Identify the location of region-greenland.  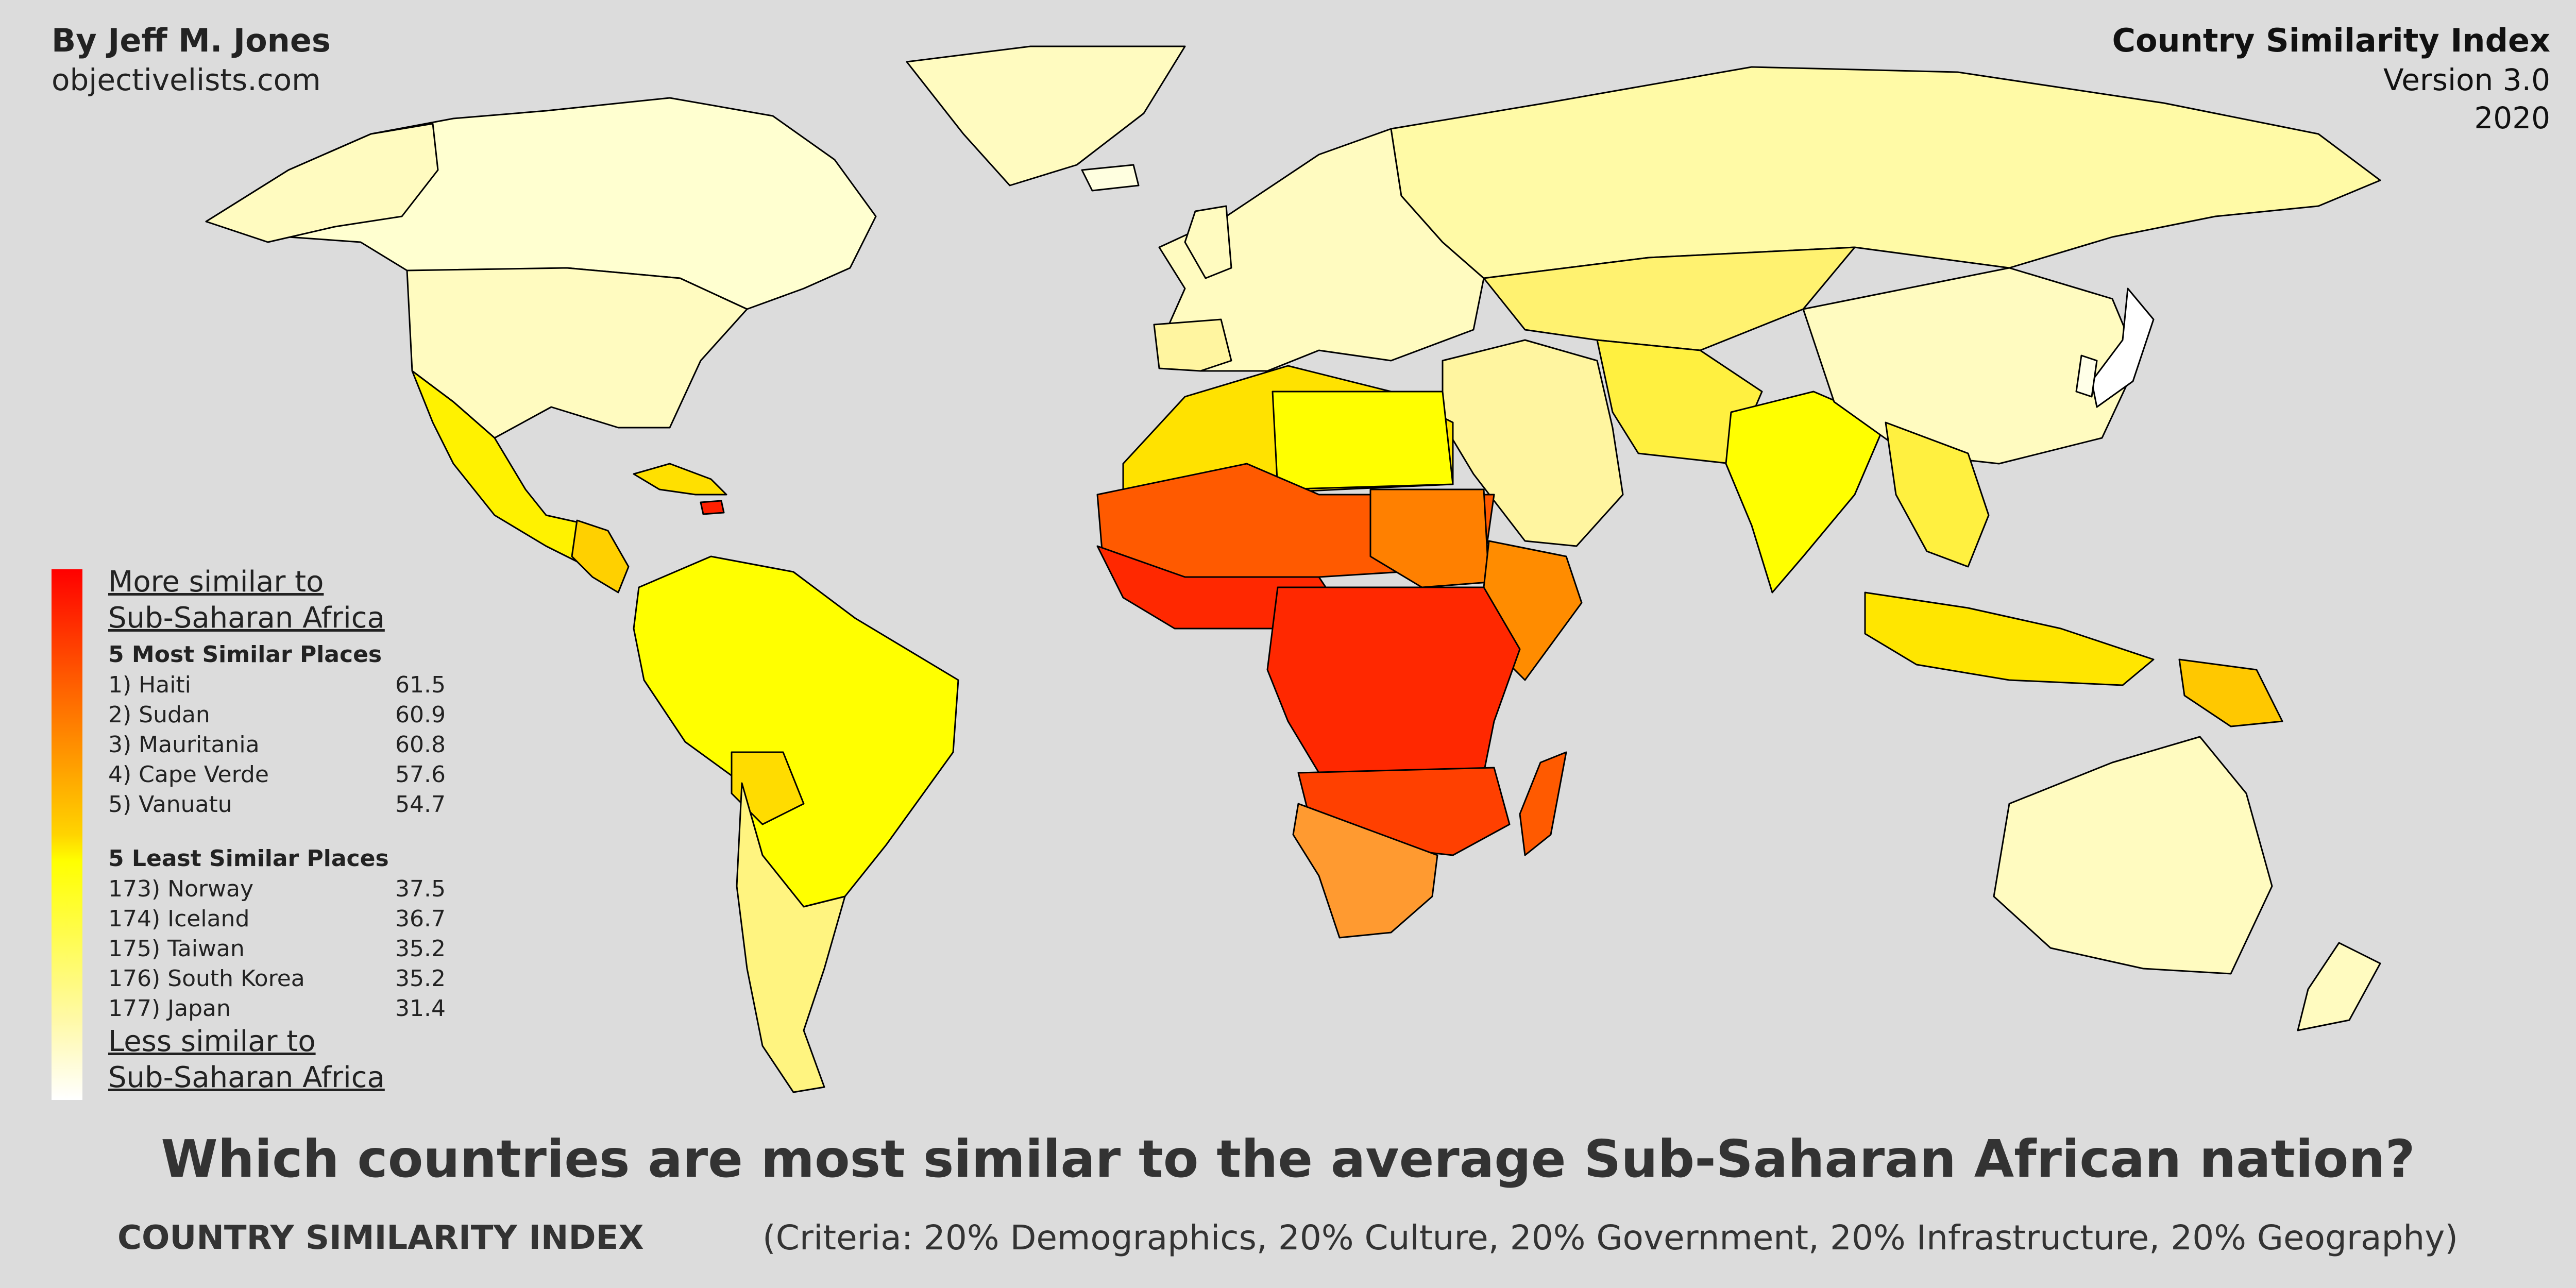
(1046, 116).